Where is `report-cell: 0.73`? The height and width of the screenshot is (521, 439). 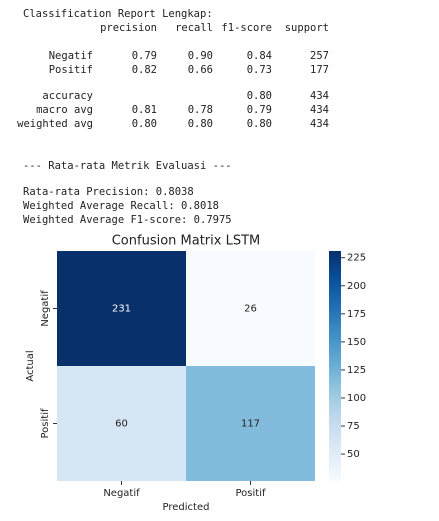
report-cell: 0.73 is located at coordinates (259, 70).